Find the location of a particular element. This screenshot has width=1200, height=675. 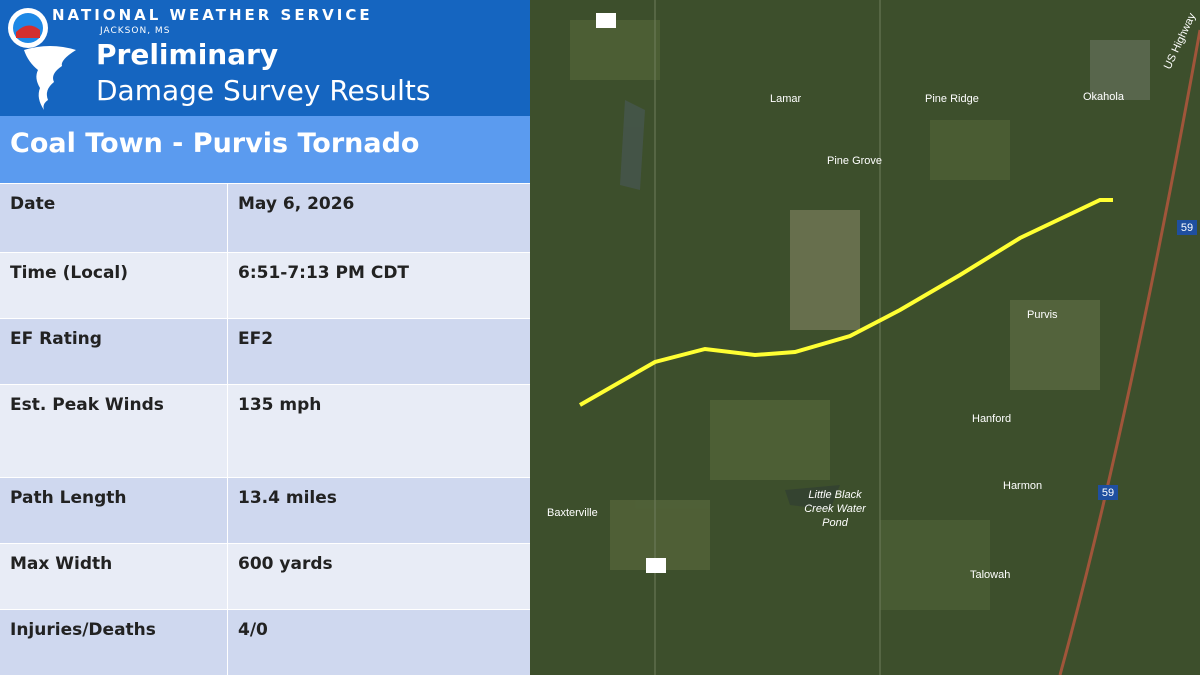

table-row: Injuries/Deaths 4/0 is located at coordinates (265, 642).